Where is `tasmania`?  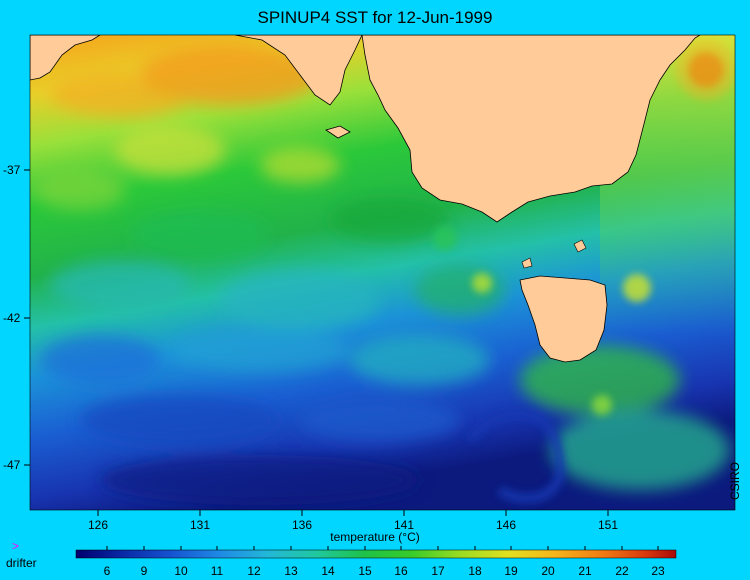
tasmania is located at coordinates (563, 319).